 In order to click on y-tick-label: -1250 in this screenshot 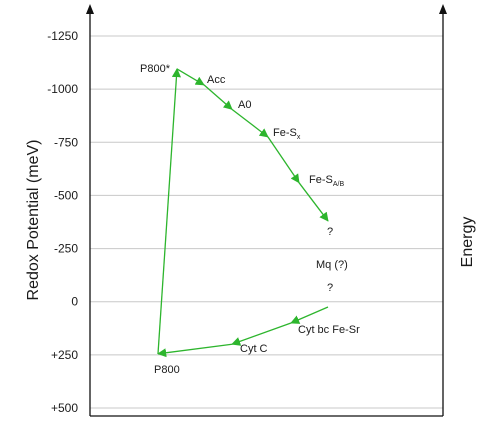, I will do `click(62, 36)`.